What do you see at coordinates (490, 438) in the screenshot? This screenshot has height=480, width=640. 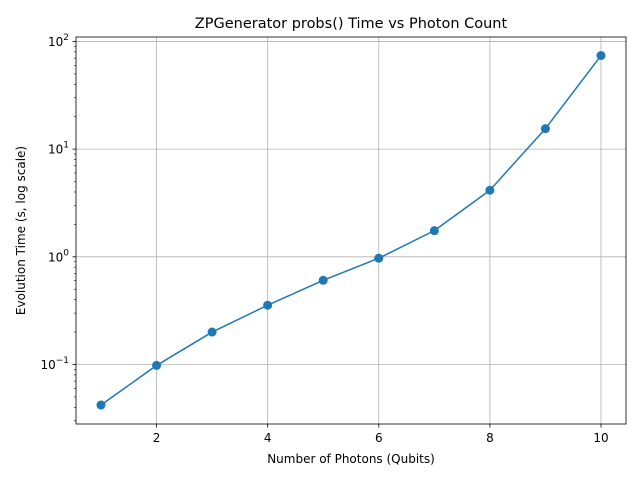 I see `x-tick-label: 8` at bounding box center [490, 438].